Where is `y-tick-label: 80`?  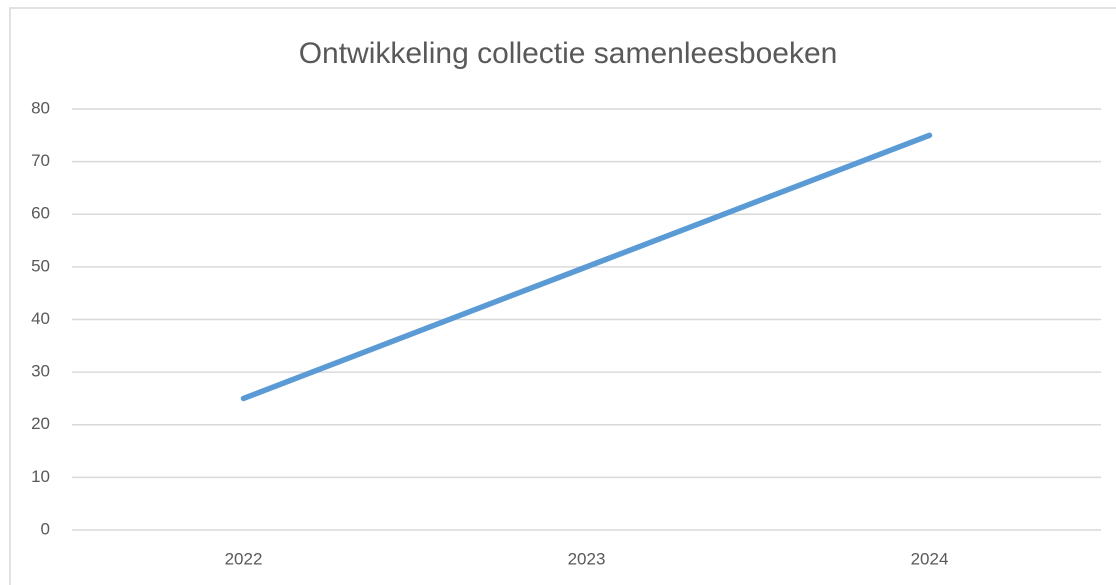 y-tick-label: 80 is located at coordinates (40, 107).